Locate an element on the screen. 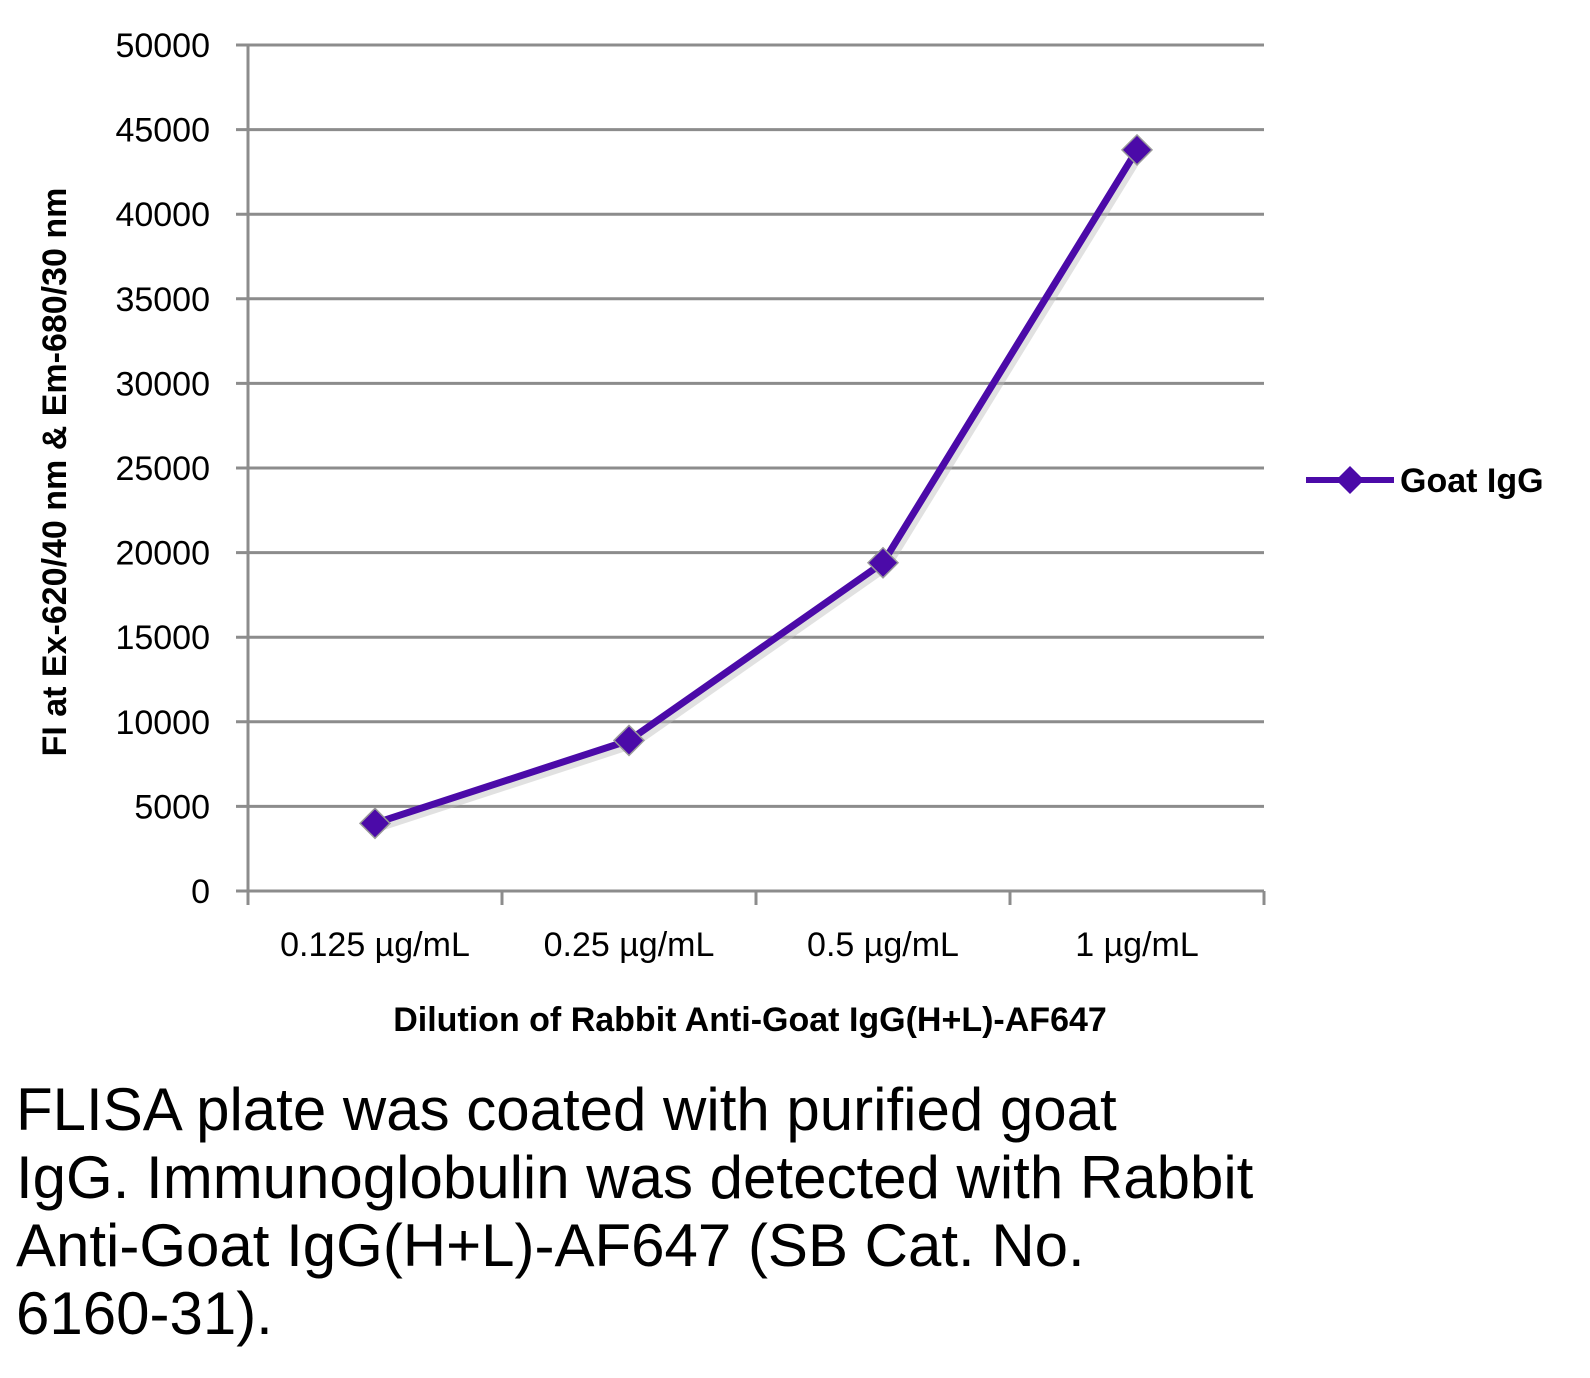  y-axis-title: FI at Ex-620/40 nm & Em-680/30 nm is located at coordinates (55, 472).